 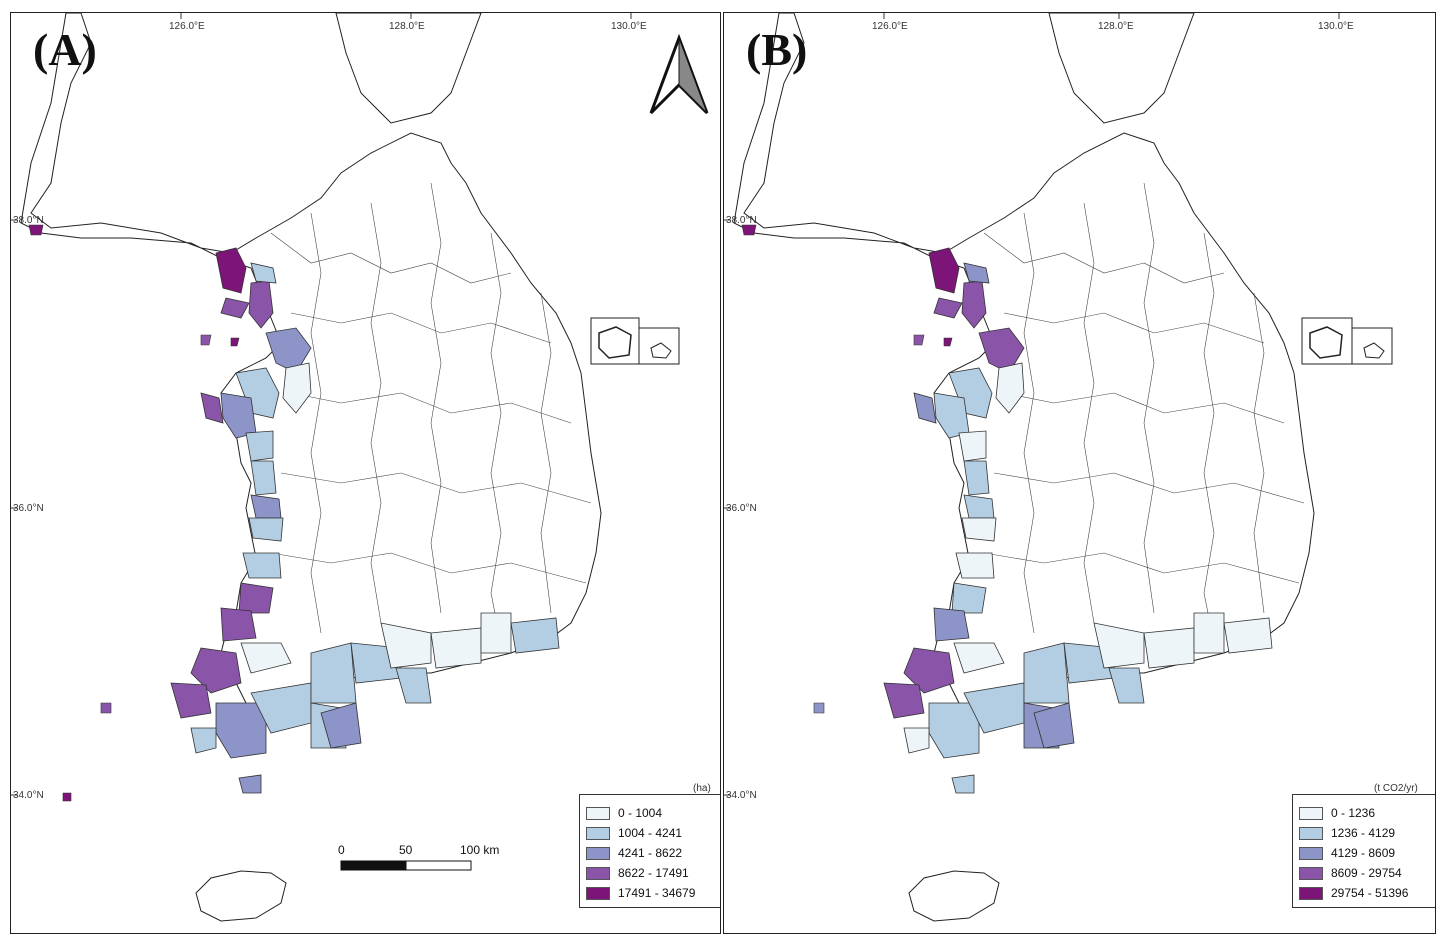 What do you see at coordinates (65, 49) in the screenshot?
I see `panel-label: (A)` at bounding box center [65, 49].